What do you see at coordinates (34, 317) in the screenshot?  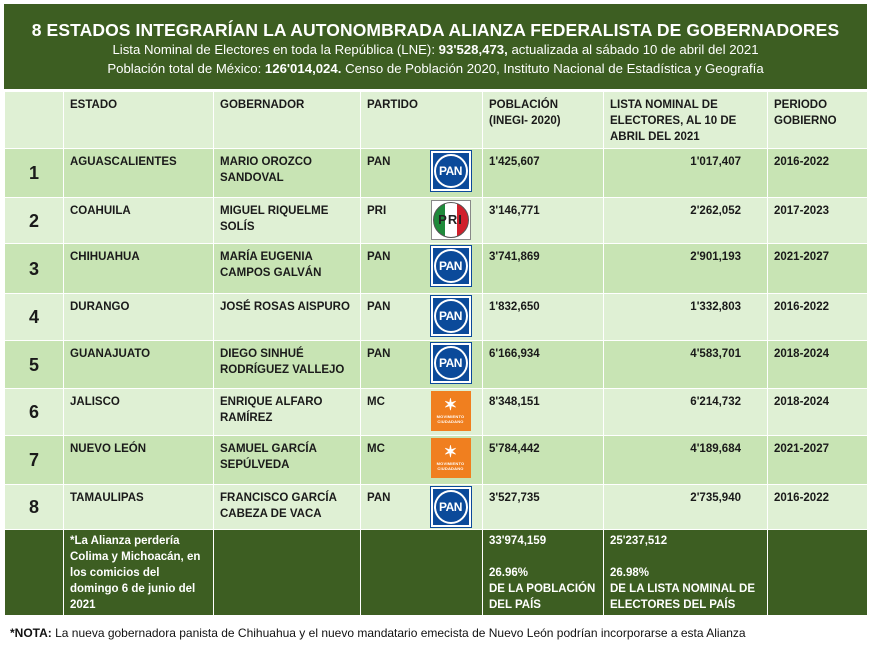 I see `row-number: 4` at bounding box center [34, 317].